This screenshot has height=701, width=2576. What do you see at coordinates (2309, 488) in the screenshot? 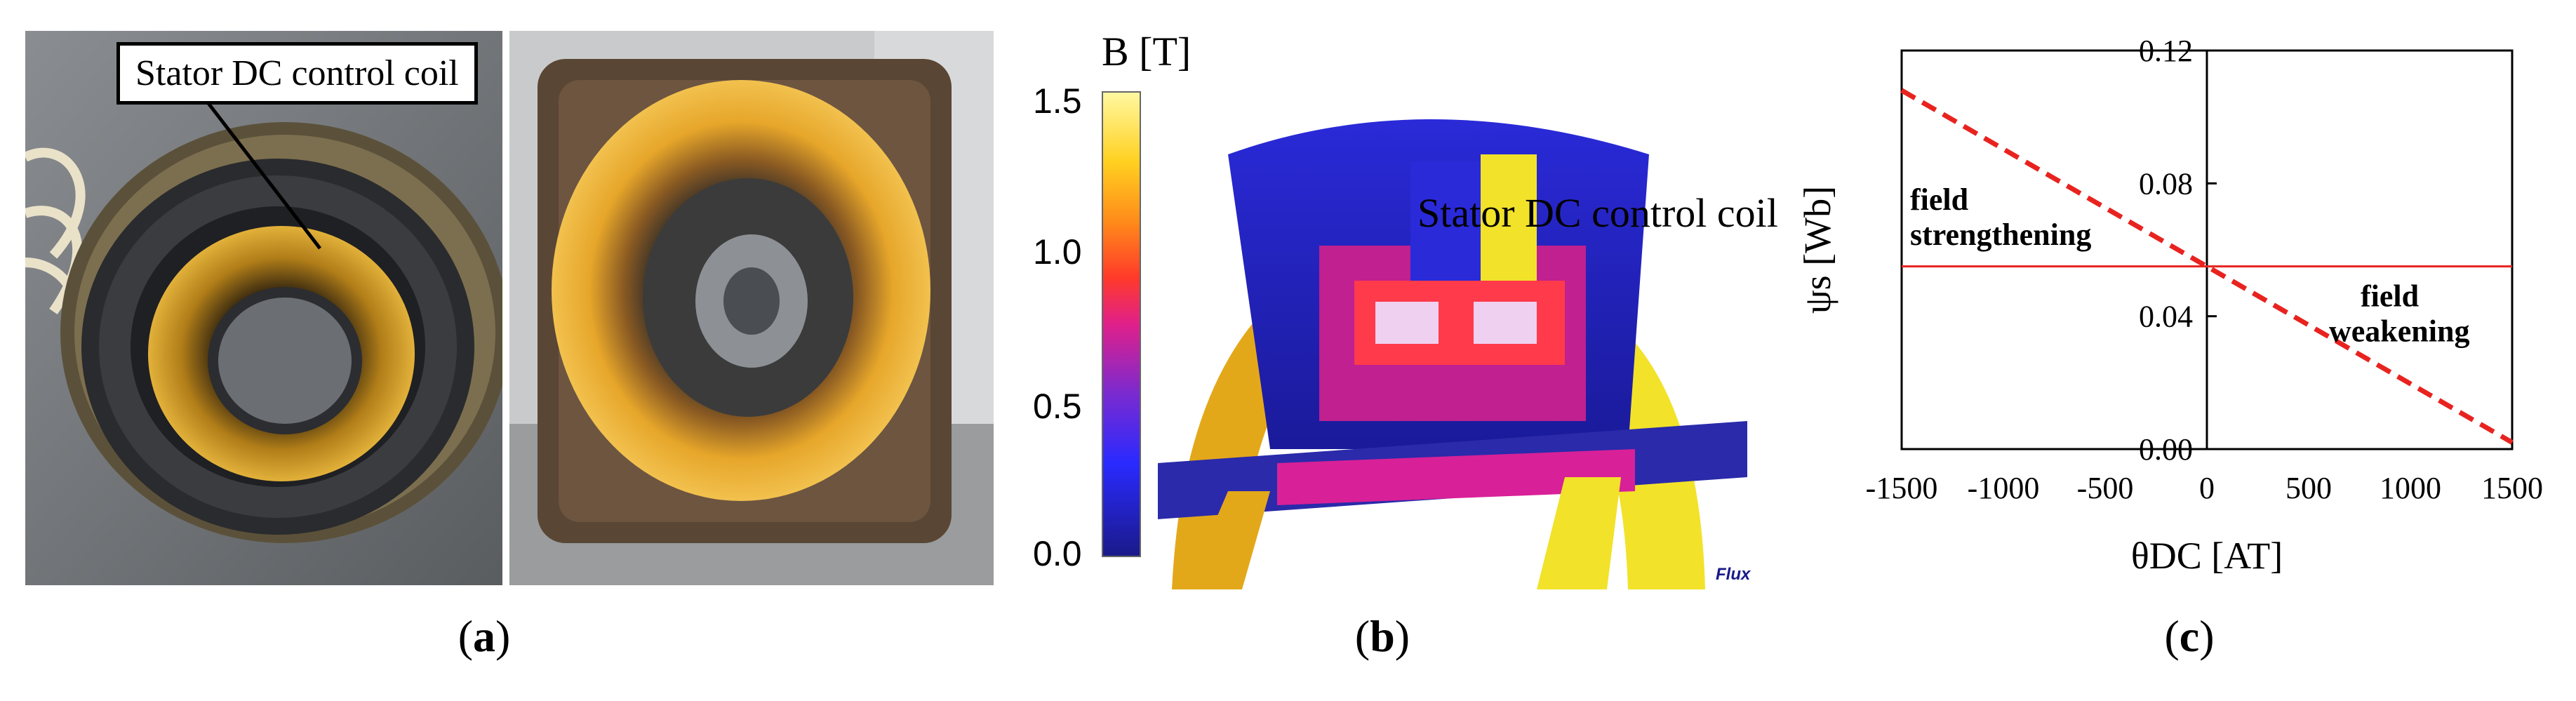
I see `x-tick-label: 500` at bounding box center [2309, 488].